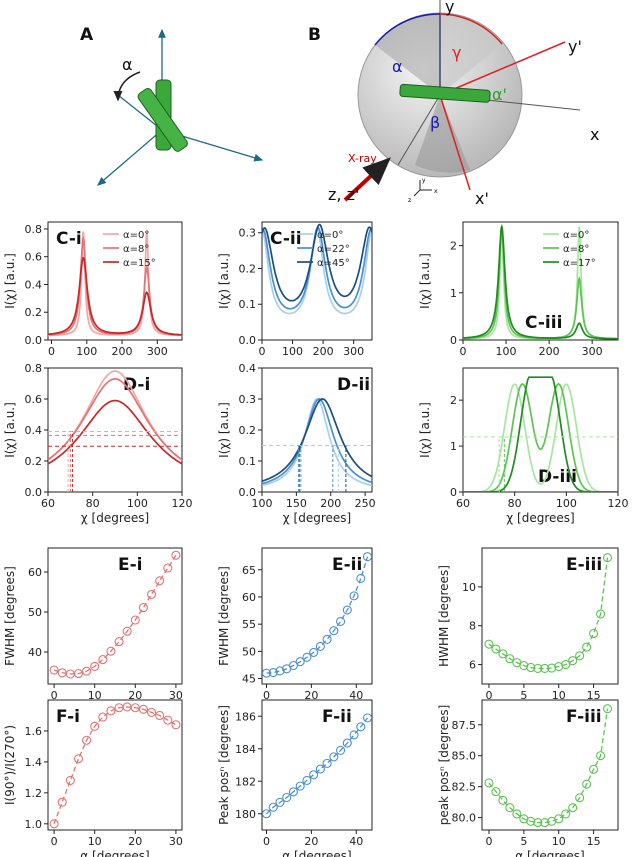 Image resolution: width=640 pixels, height=857 pixels. Describe the element at coordinates (245, 716) in the screenshot. I see `y-tick-label: 186` at that location.